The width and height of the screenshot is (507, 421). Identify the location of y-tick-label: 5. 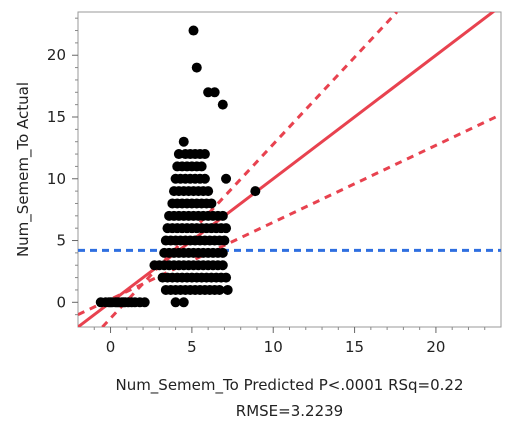
(61, 241).